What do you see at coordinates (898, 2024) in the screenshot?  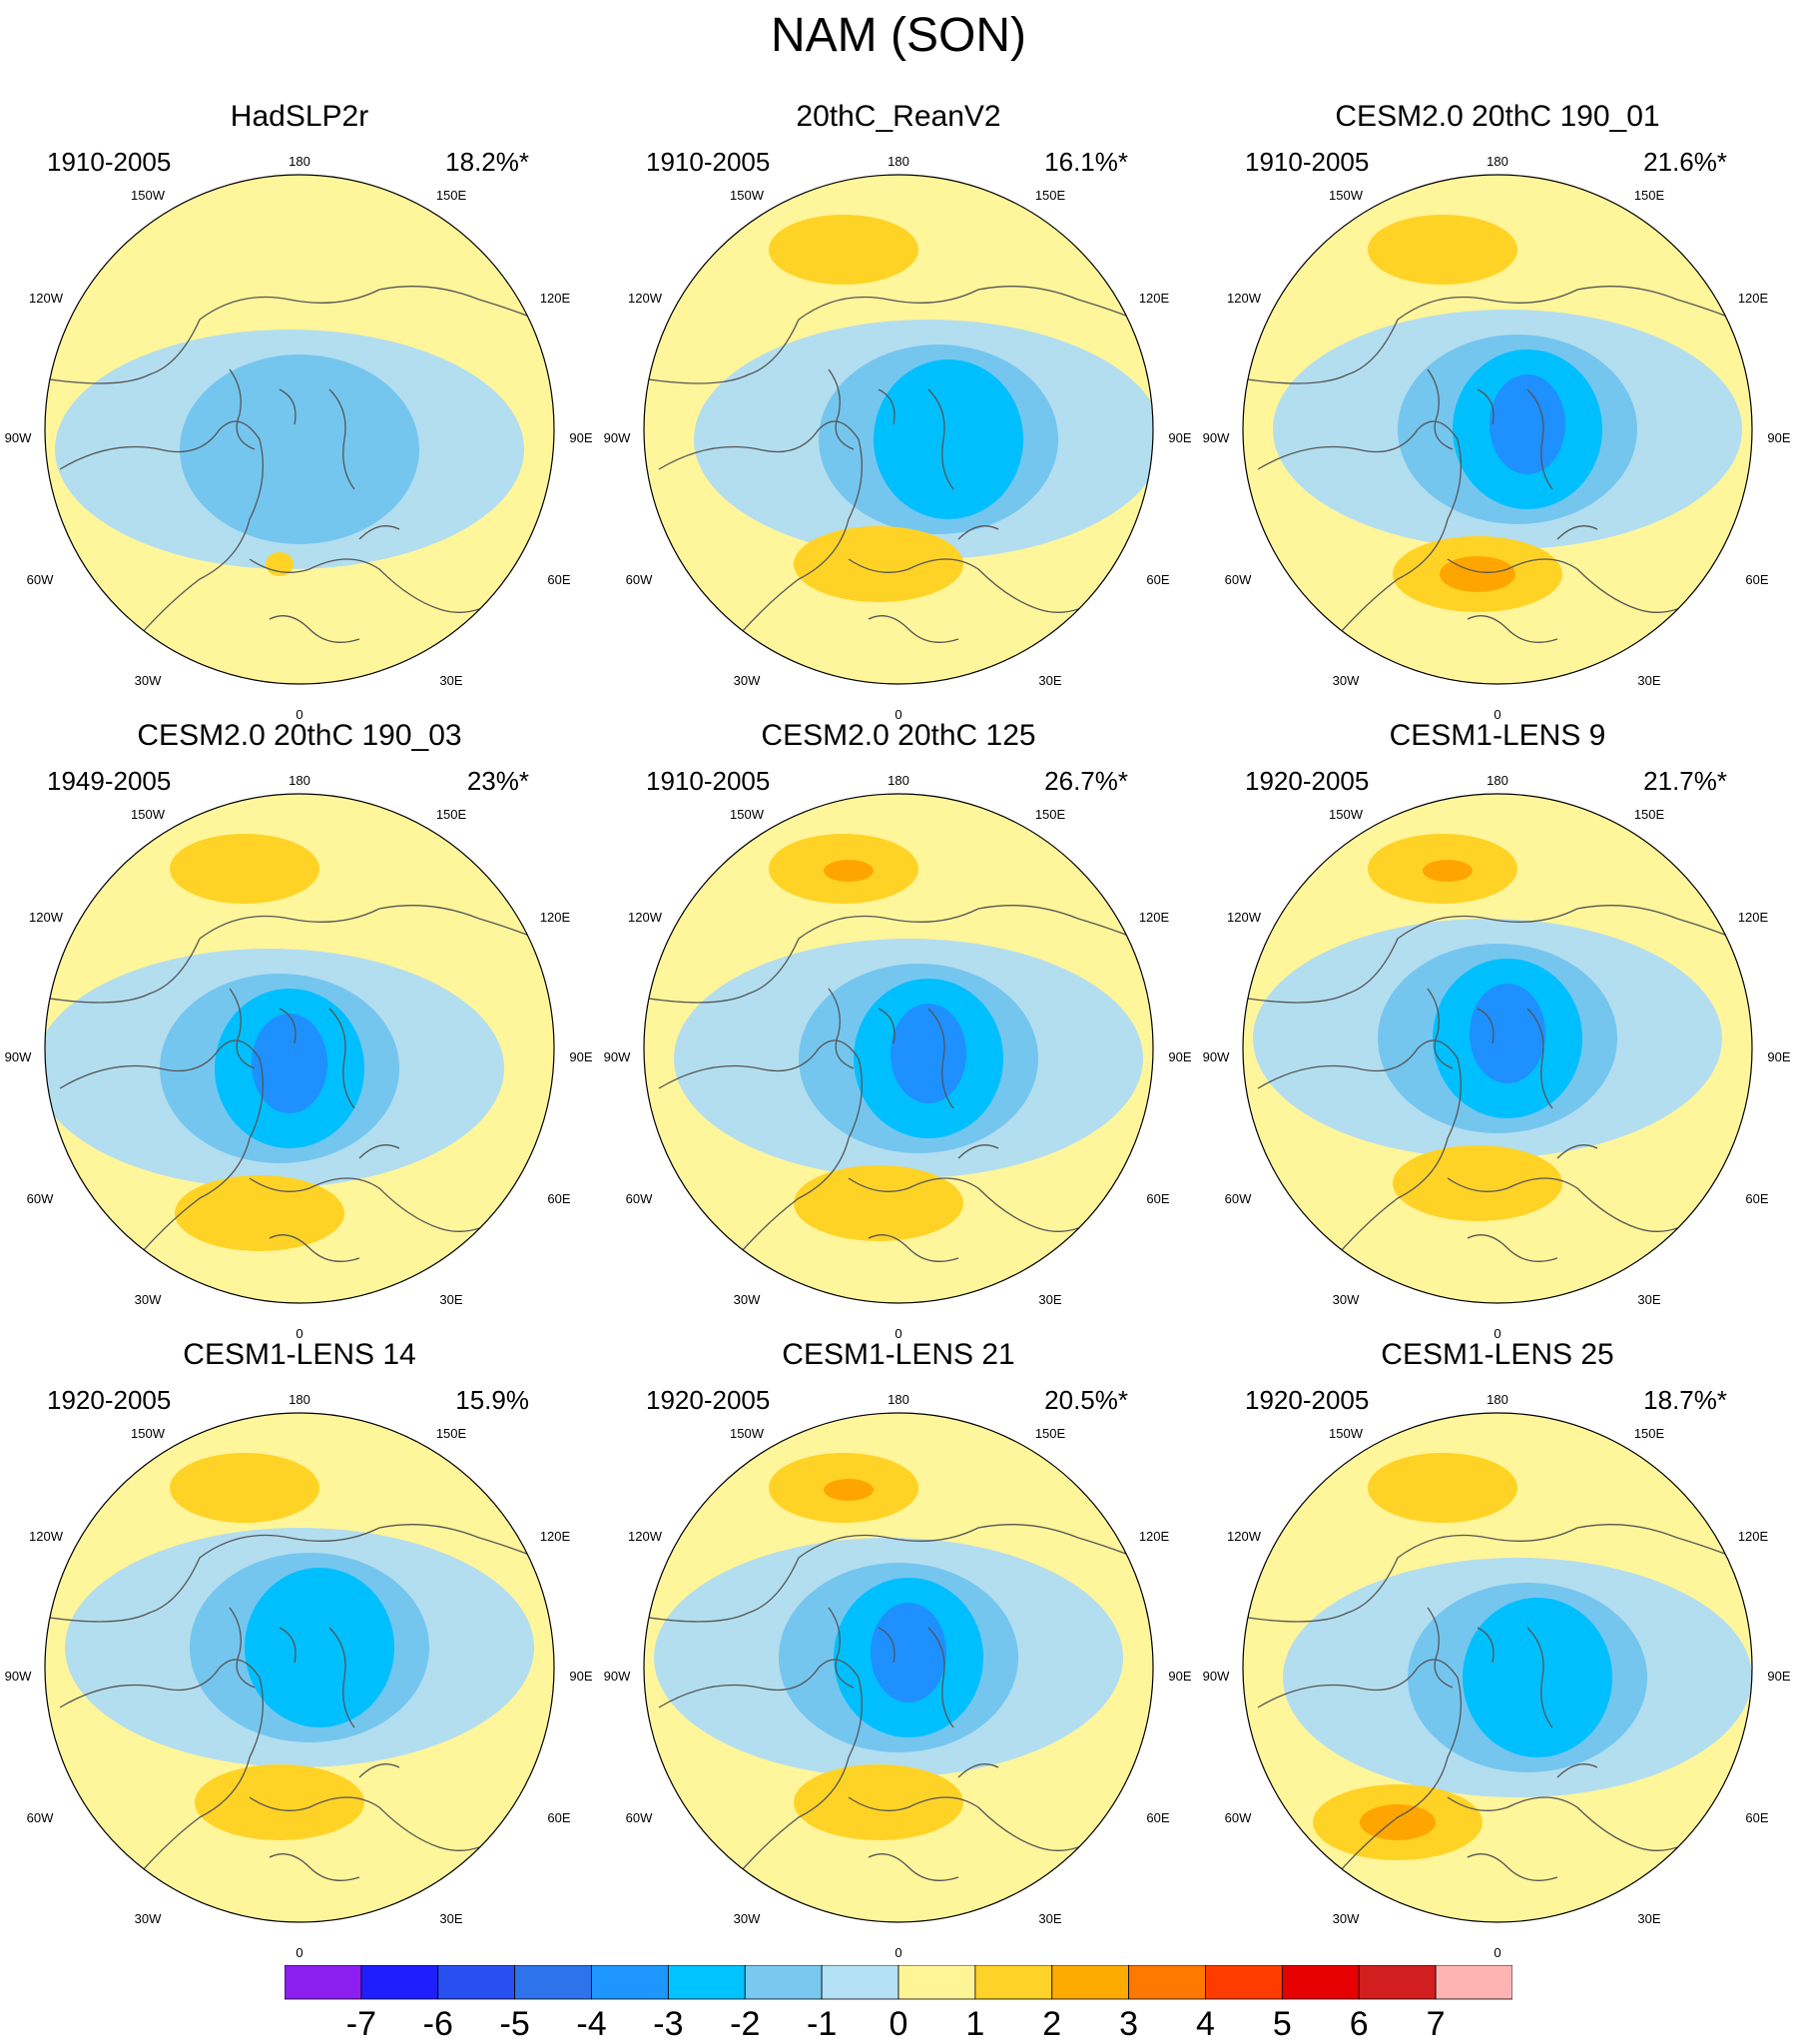 I see `colorbar-tick-label: 0` at bounding box center [898, 2024].